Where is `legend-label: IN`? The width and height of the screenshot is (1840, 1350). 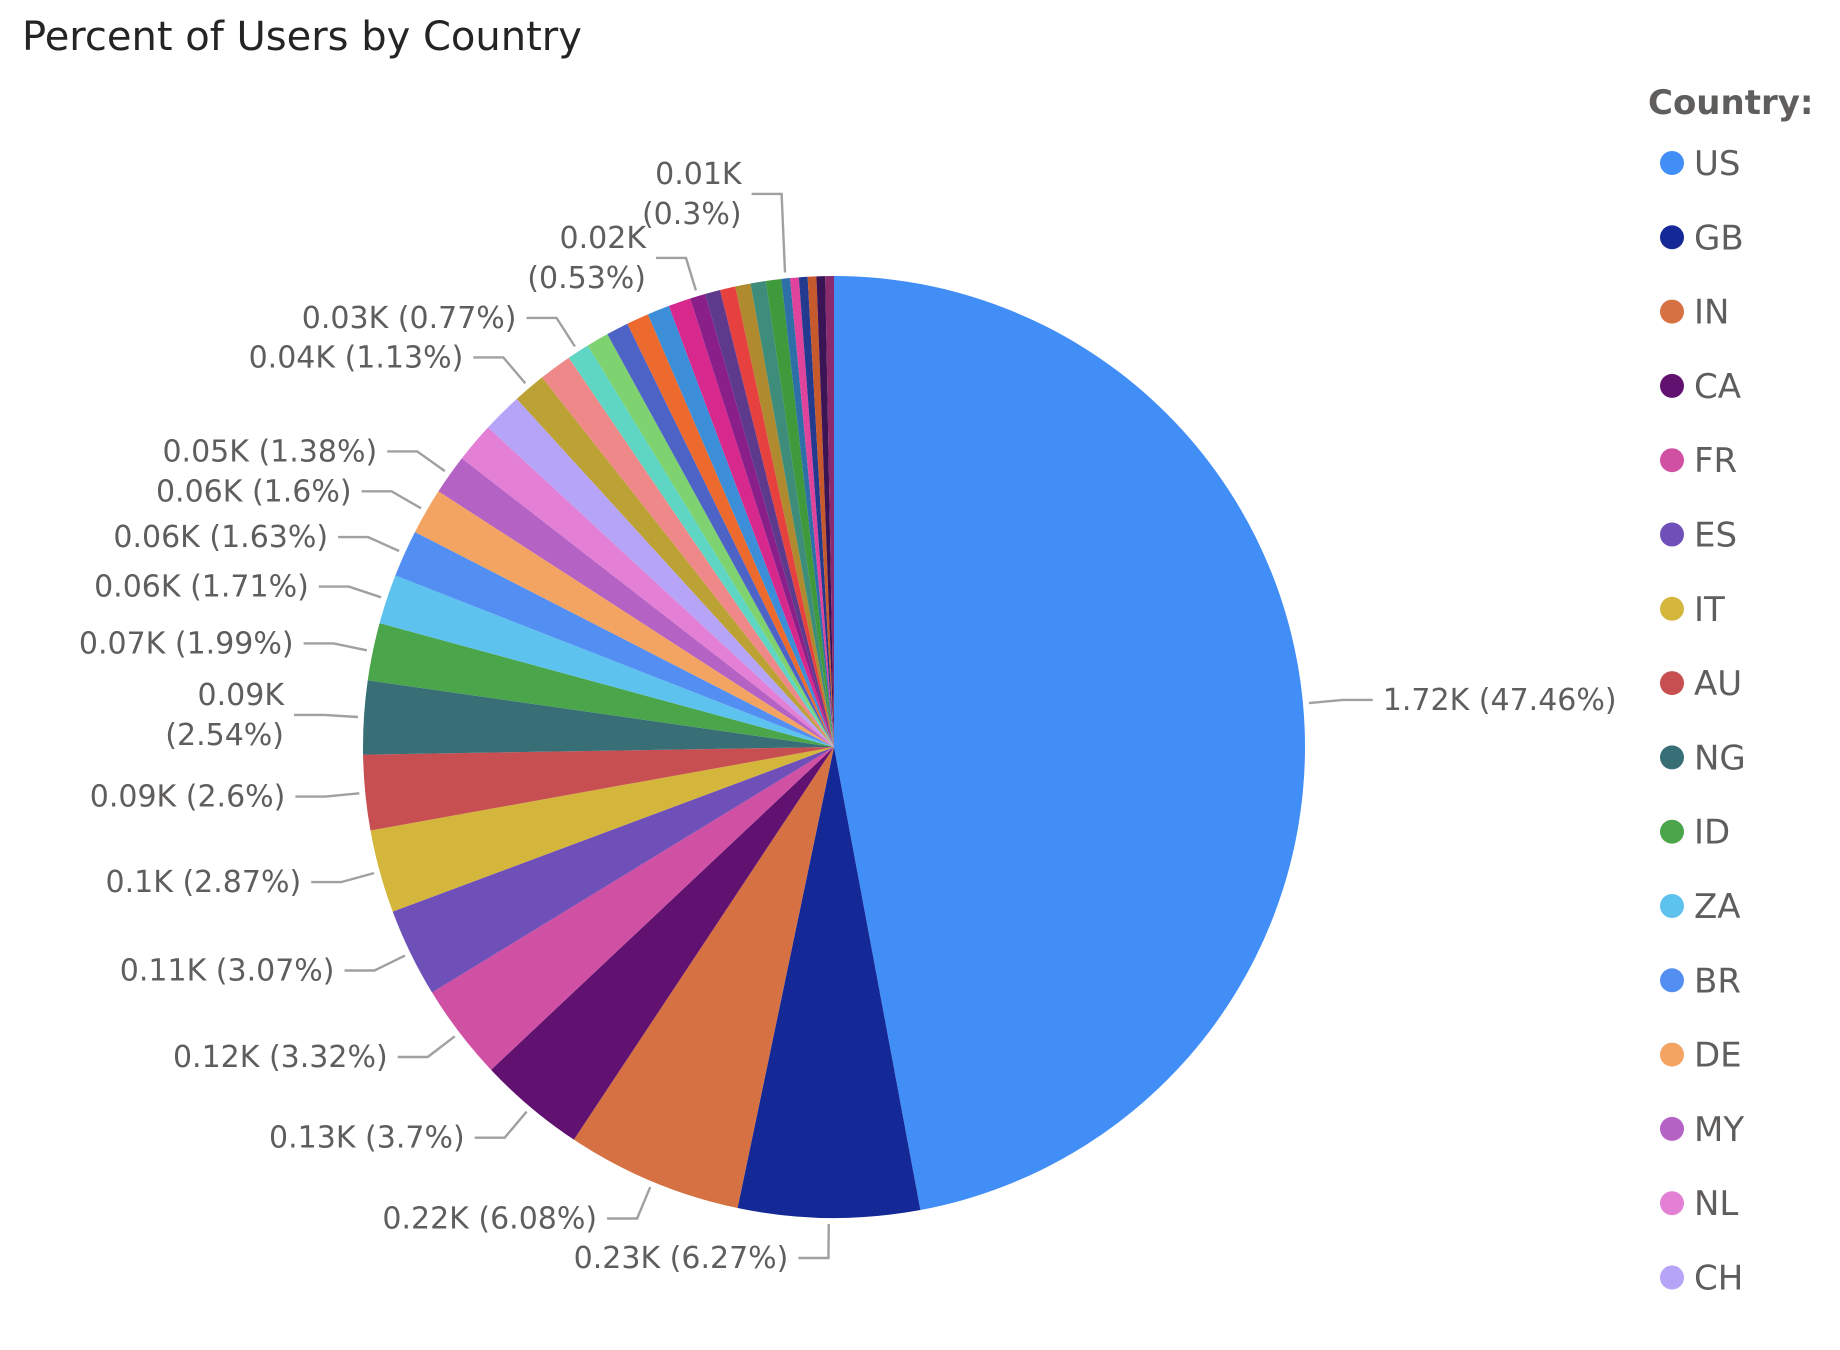
legend-label: IN is located at coordinates (1711, 313).